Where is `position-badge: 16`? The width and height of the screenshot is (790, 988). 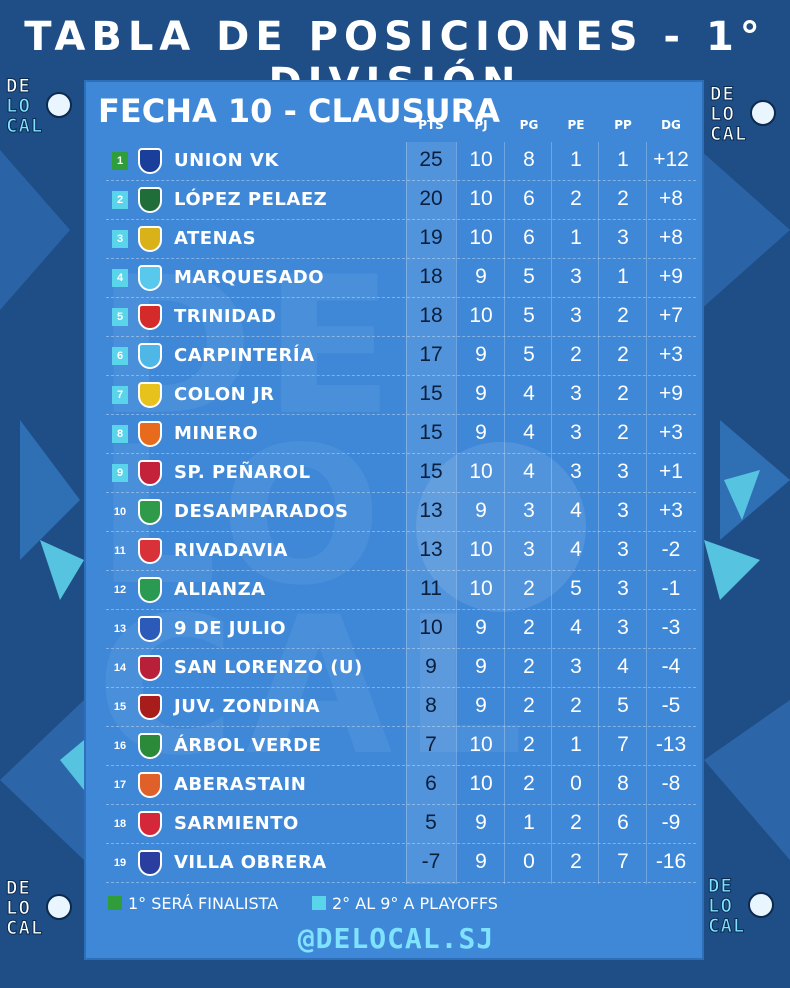
position-badge: 16 is located at coordinates (120, 746).